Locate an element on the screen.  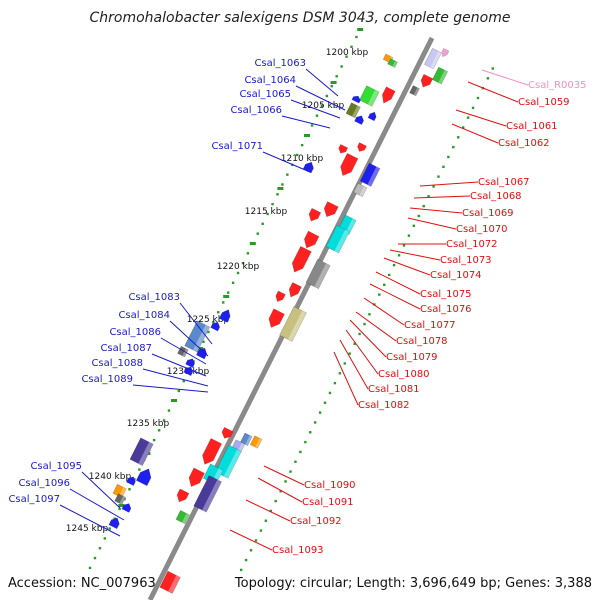
gene-label: Csal_1086 is located at coordinates (135, 332).